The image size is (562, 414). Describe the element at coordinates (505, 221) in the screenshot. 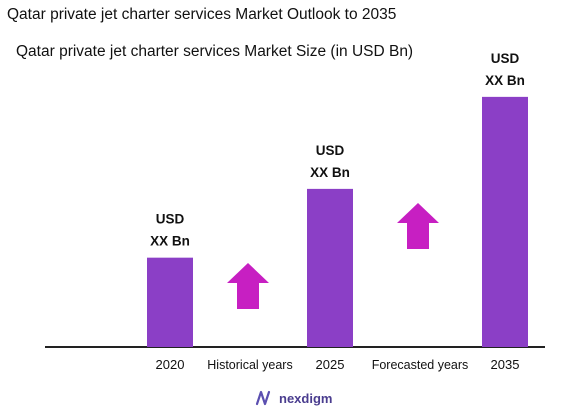

I see `bar-2035` at that location.